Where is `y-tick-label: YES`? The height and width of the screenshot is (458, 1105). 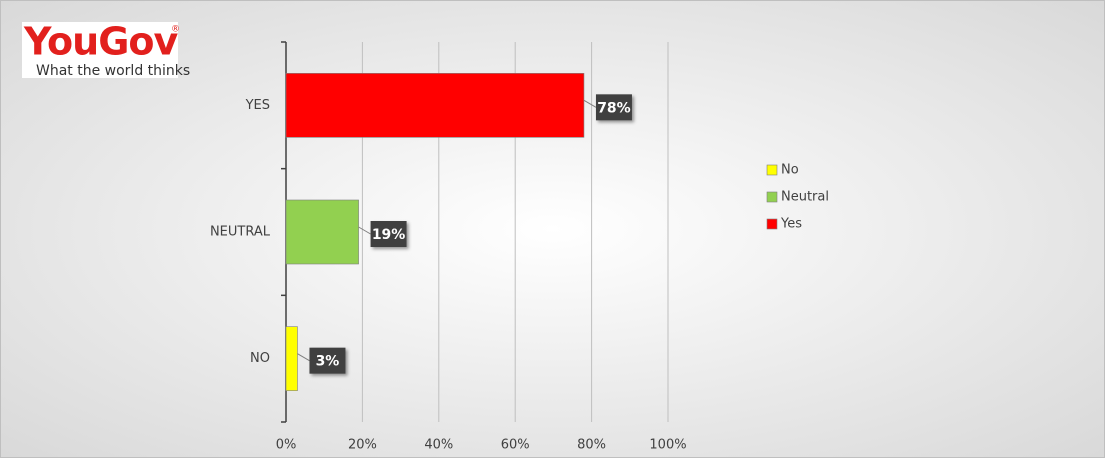 y-tick-label: YES is located at coordinates (257, 105).